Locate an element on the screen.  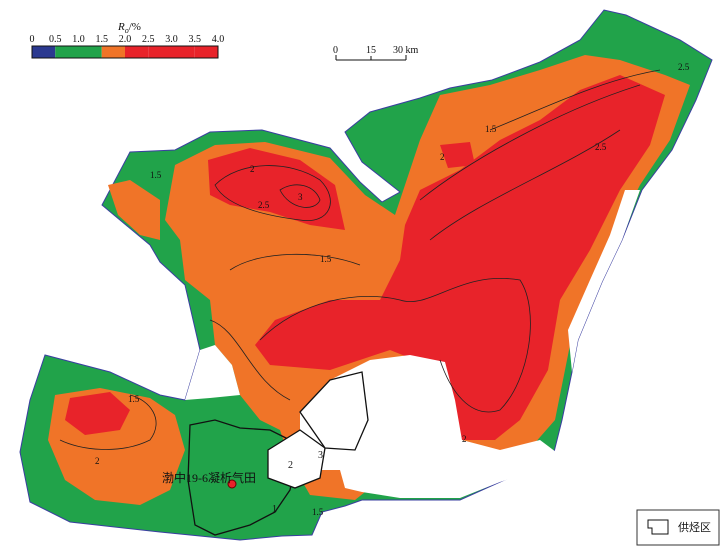
legend-tick-label: 4.0 is located at coordinates (218, 39).